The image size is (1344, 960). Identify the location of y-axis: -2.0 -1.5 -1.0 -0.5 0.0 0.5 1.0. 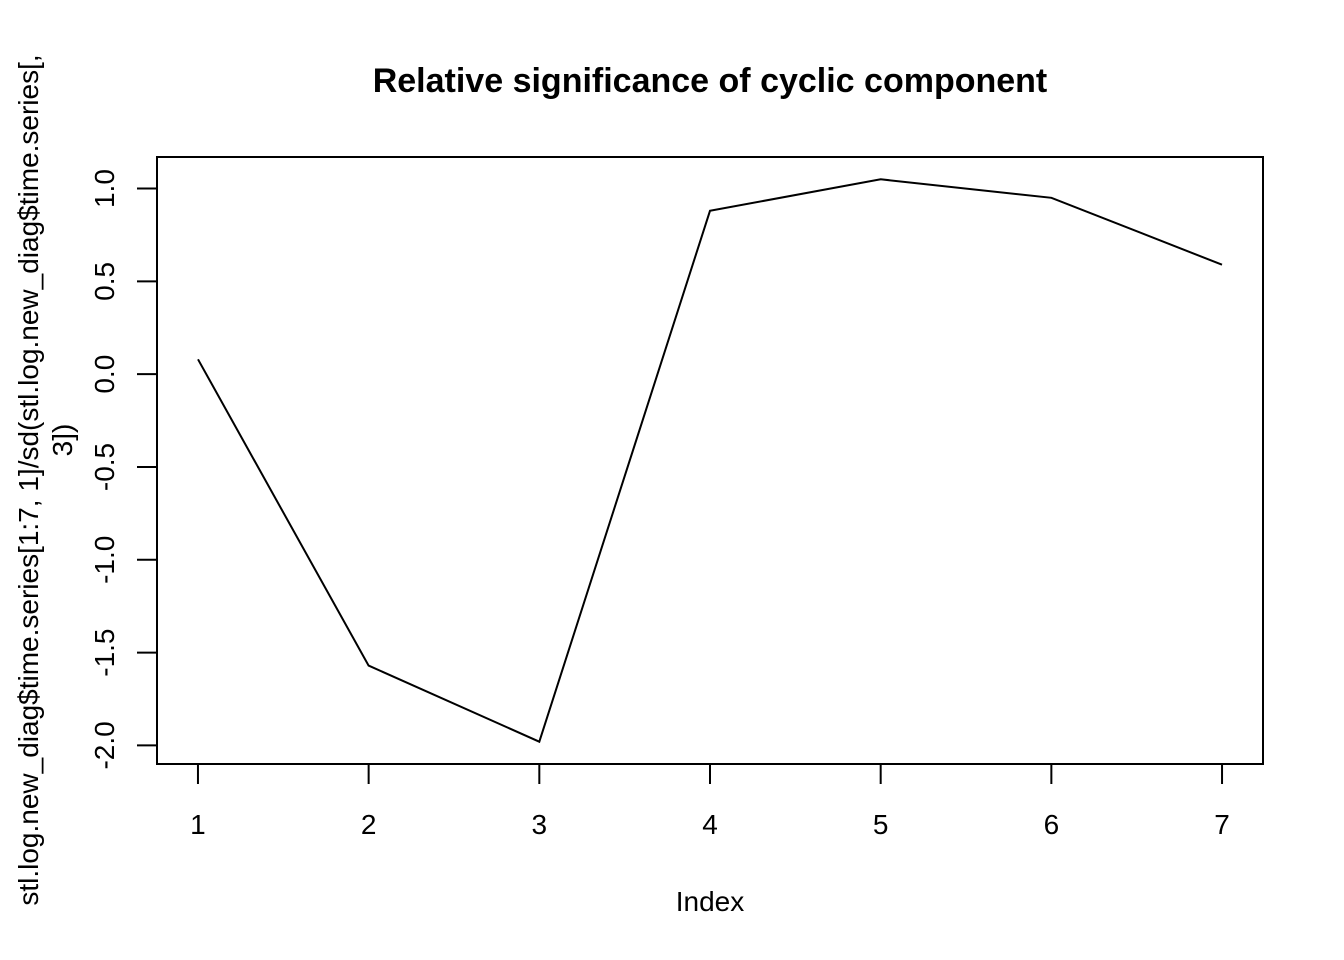
(123, 469).